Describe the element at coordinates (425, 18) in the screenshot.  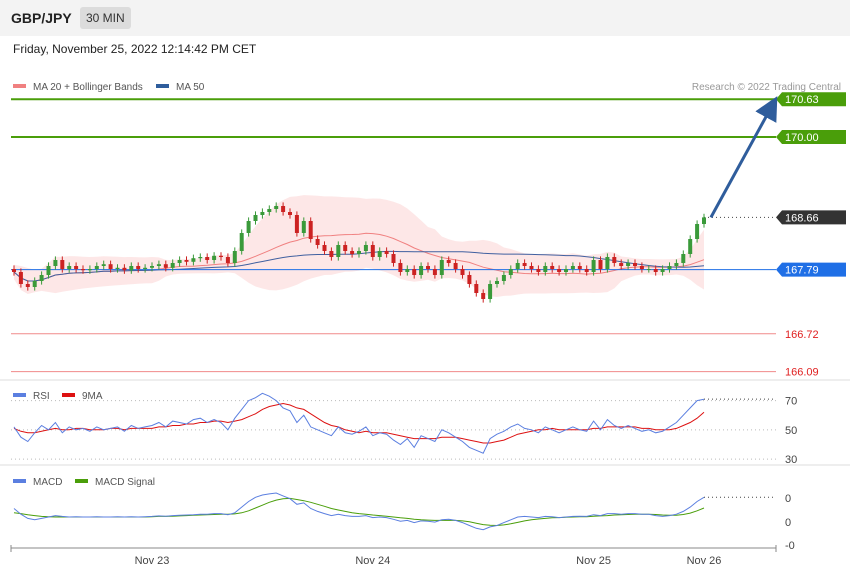
I see `chart-header: GBP/JPY 30 MIN` at that location.